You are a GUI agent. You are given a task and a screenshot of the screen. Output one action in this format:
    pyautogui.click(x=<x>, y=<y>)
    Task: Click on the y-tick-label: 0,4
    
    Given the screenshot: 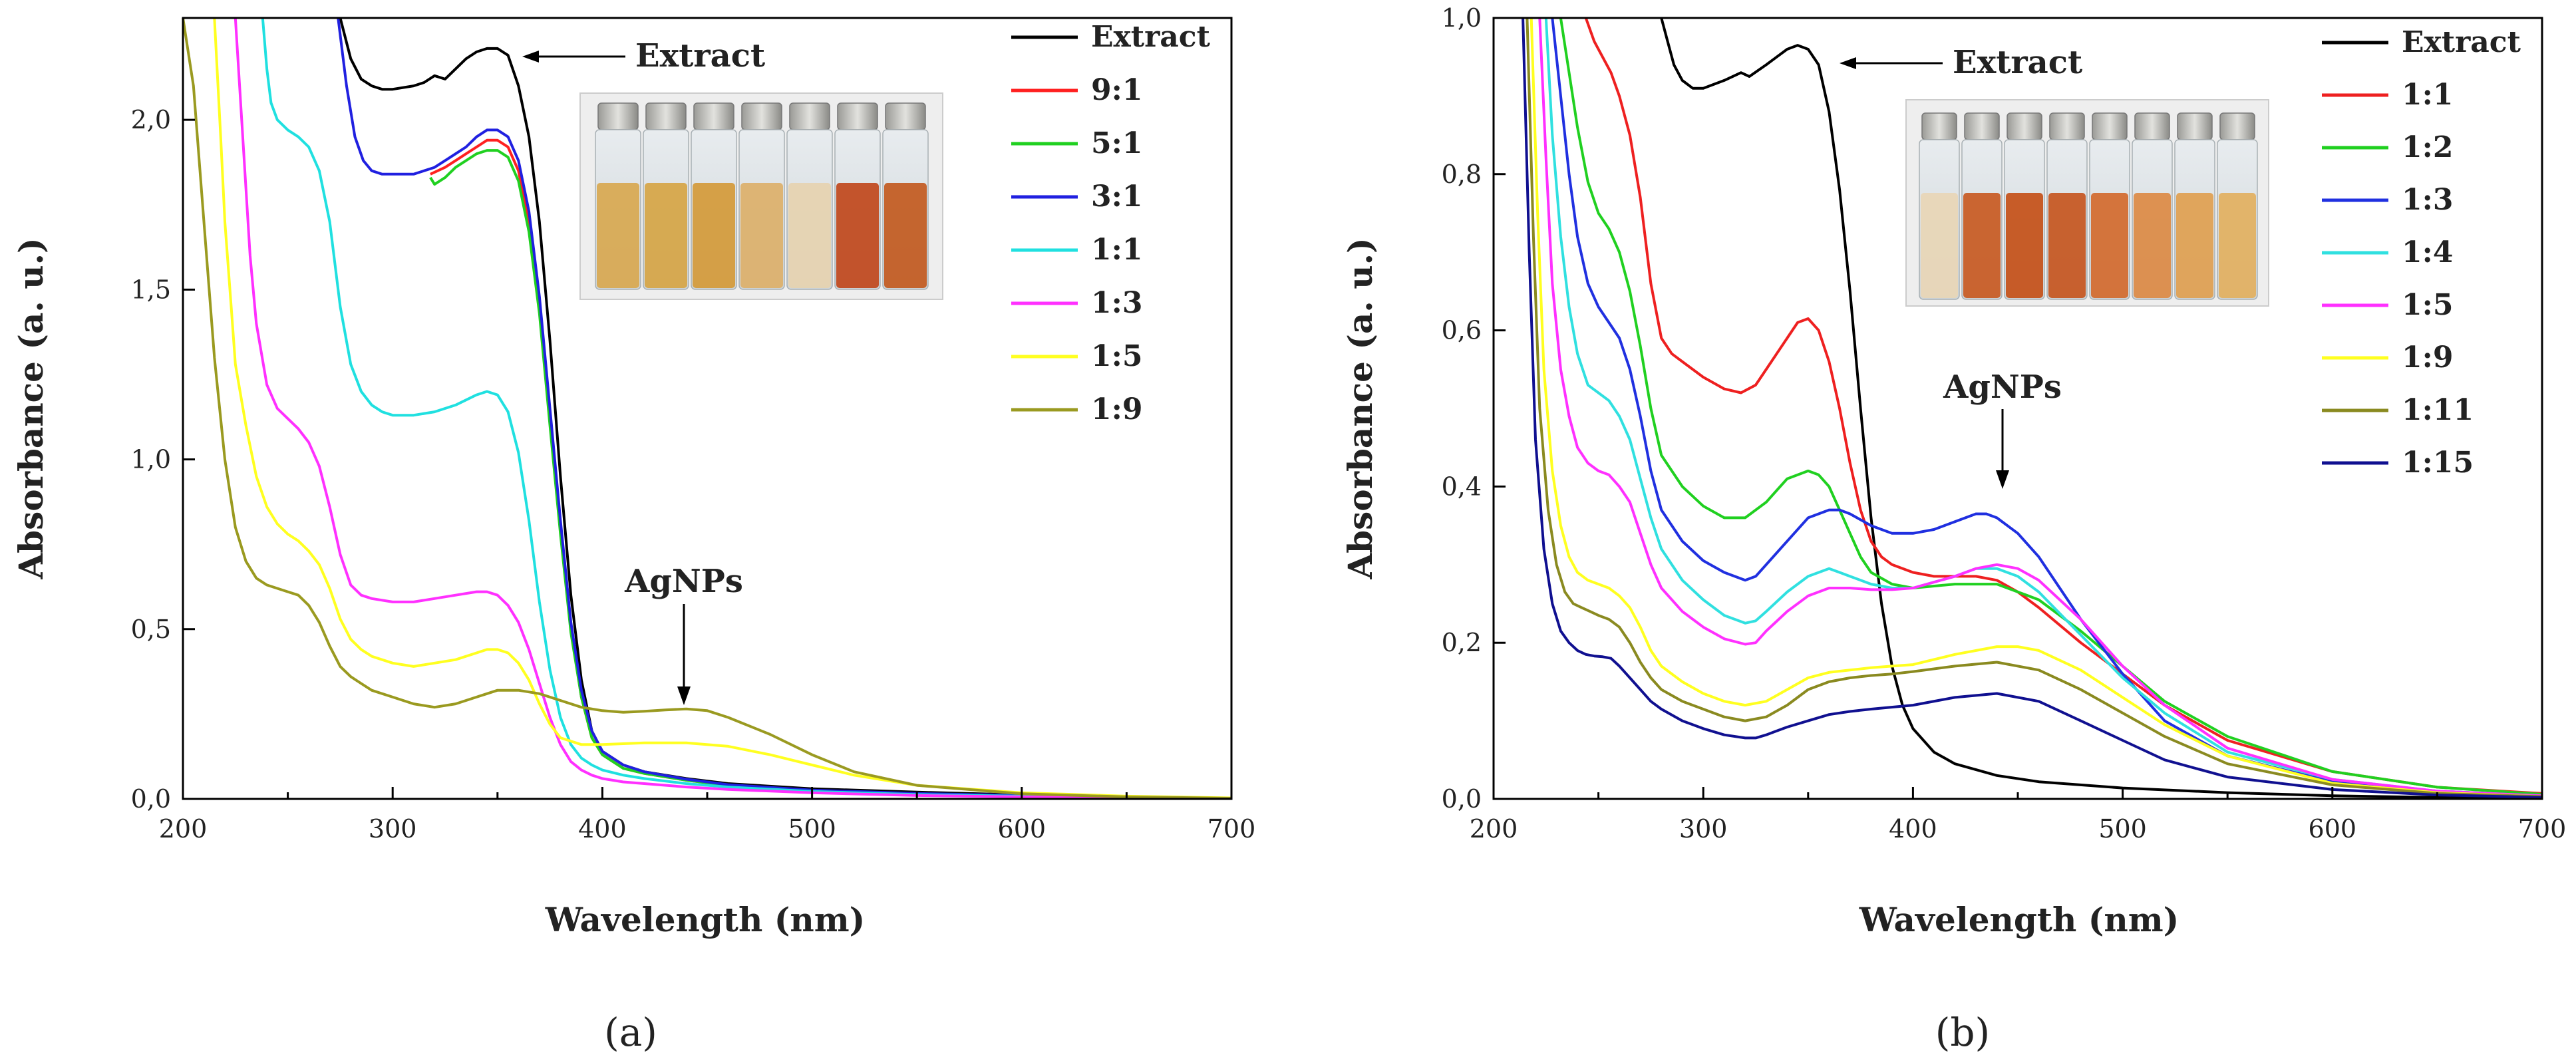 What is the action you would take?
    pyautogui.click(x=1462, y=486)
    